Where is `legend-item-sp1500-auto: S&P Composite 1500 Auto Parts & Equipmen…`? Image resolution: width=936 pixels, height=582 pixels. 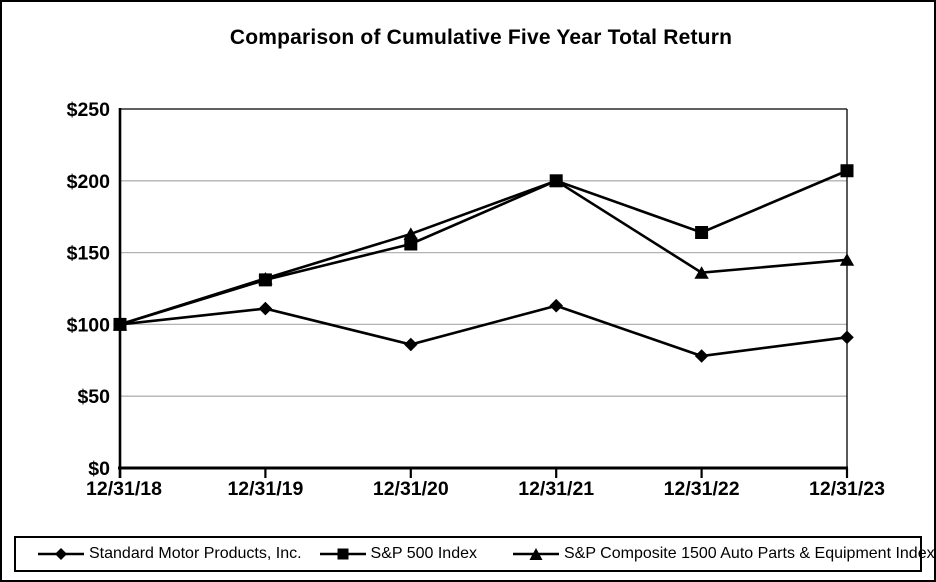 legend-item-sp1500-auto: S&P Composite 1500 Auto Parts & Equipmen… is located at coordinates (724, 554).